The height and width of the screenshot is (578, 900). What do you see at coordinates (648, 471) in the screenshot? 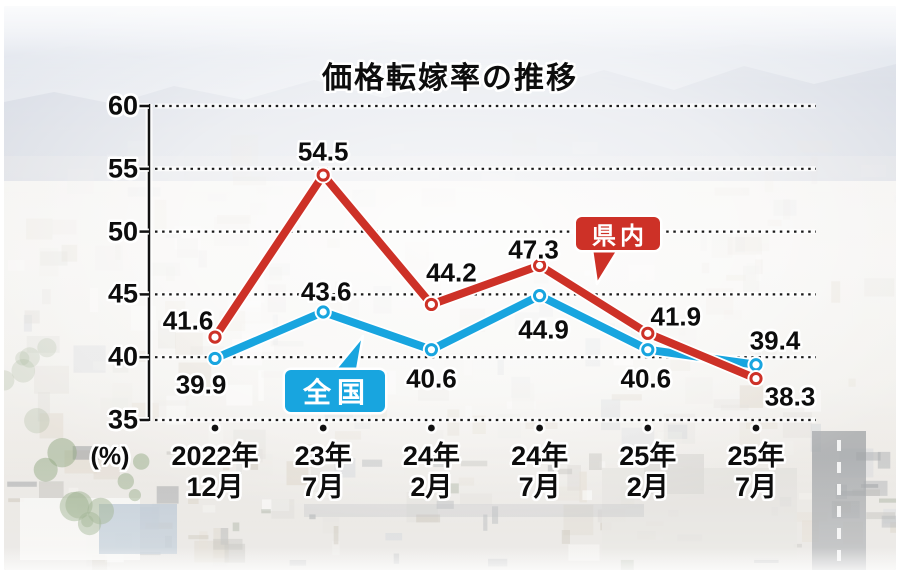
I see `x-category-label-4: 25年 2月` at bounding box center [648, 471].